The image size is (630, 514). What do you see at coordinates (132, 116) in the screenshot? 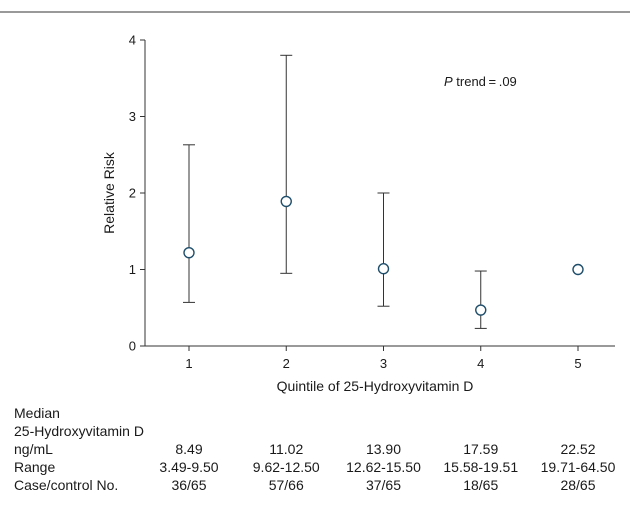
I see `y-tick-label-3: 3` at bounding box center [132, 116].